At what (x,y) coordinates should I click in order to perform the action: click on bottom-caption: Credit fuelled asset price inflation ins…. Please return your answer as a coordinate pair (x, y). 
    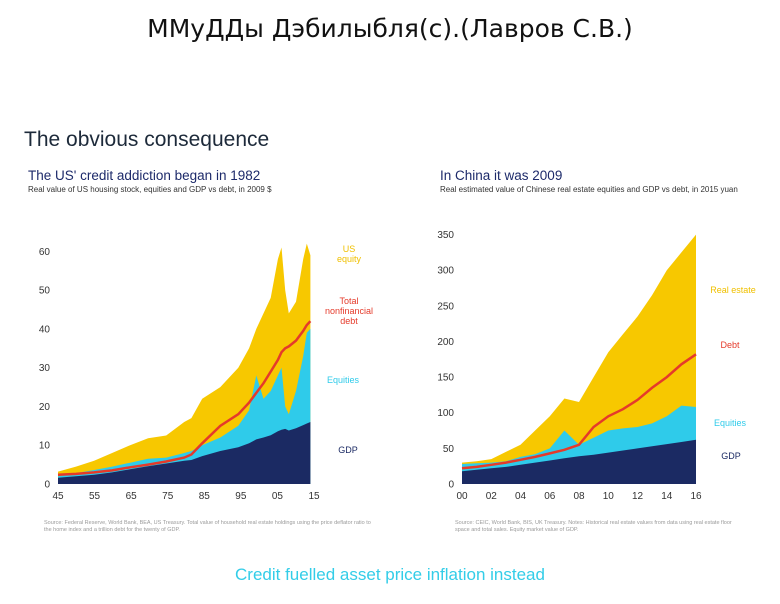
    Looking at the image, I should click on (390, 574).